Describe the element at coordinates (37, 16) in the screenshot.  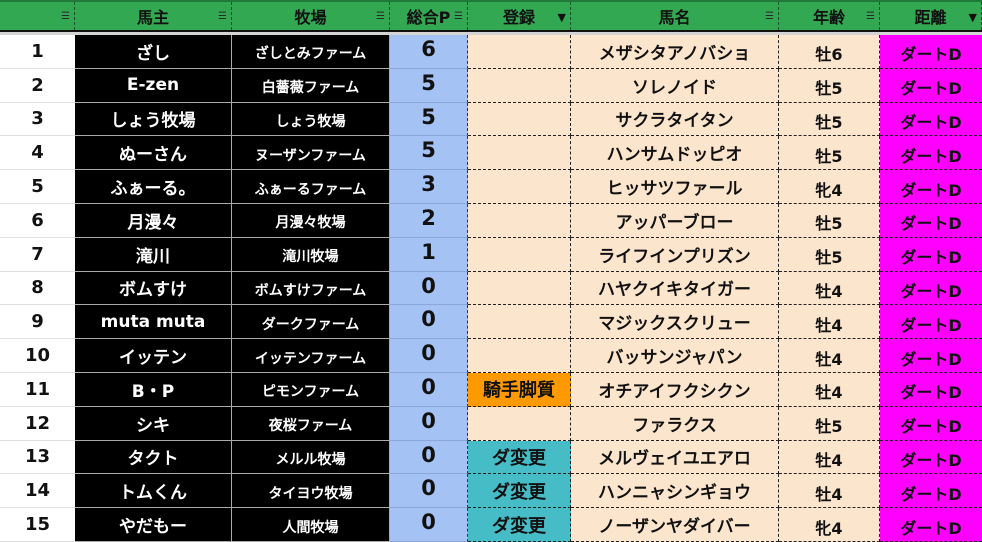
I see `header-row-number: ☰` at that location.